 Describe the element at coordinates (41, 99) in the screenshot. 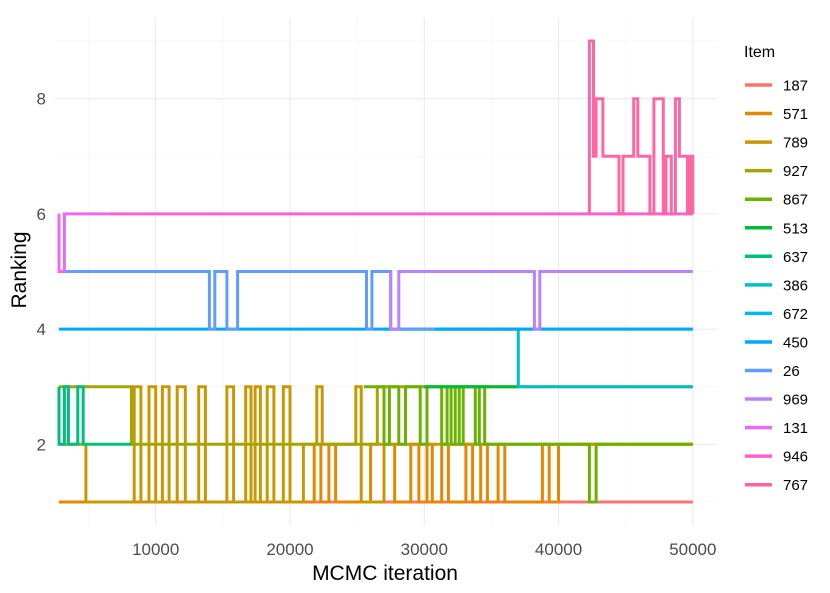

I see `y-tick-label: 8` at that location.